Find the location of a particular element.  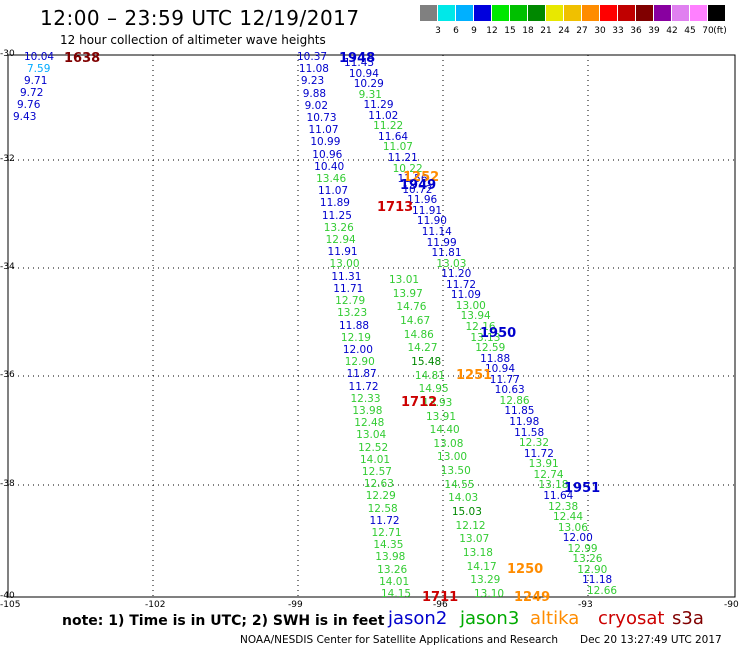

wave-height-value: 12.94 is located at coordinates (340, 240).